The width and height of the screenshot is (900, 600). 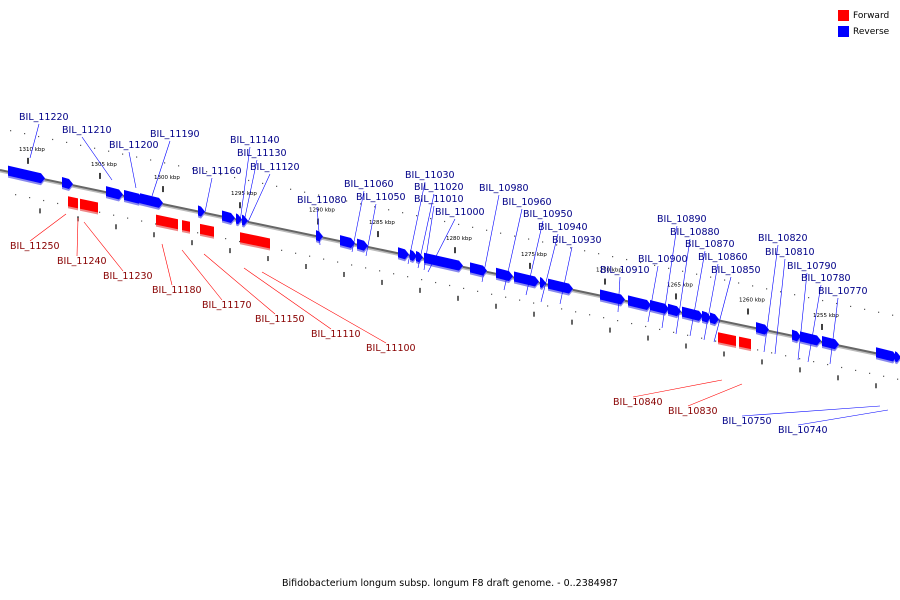 What do you see at coordinates (577, 240) in the screenshot?
I see `reverse-gene-label: BIL_10930` at bounding box center [577, 240].